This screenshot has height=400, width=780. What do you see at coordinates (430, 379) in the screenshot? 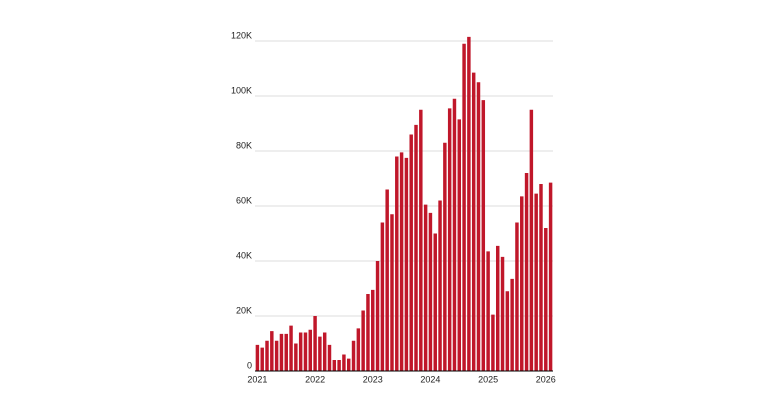
I see `x-tick-label: 2024` at bounding box center [430, 379].